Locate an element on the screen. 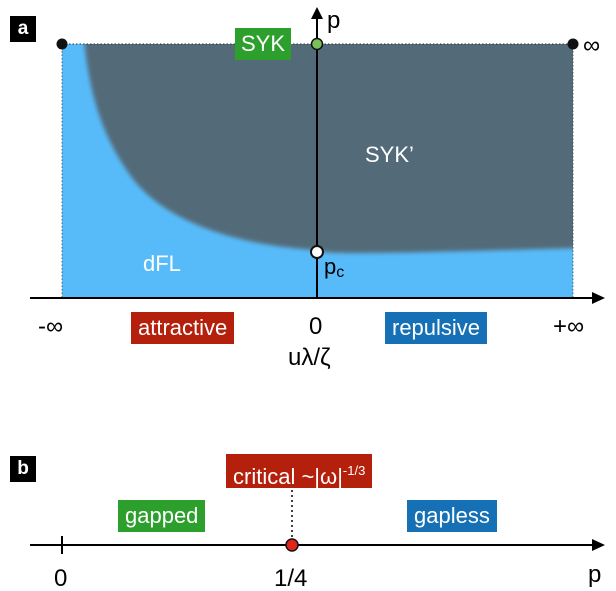  pc-label: pc is located at coordinates (334, 267).